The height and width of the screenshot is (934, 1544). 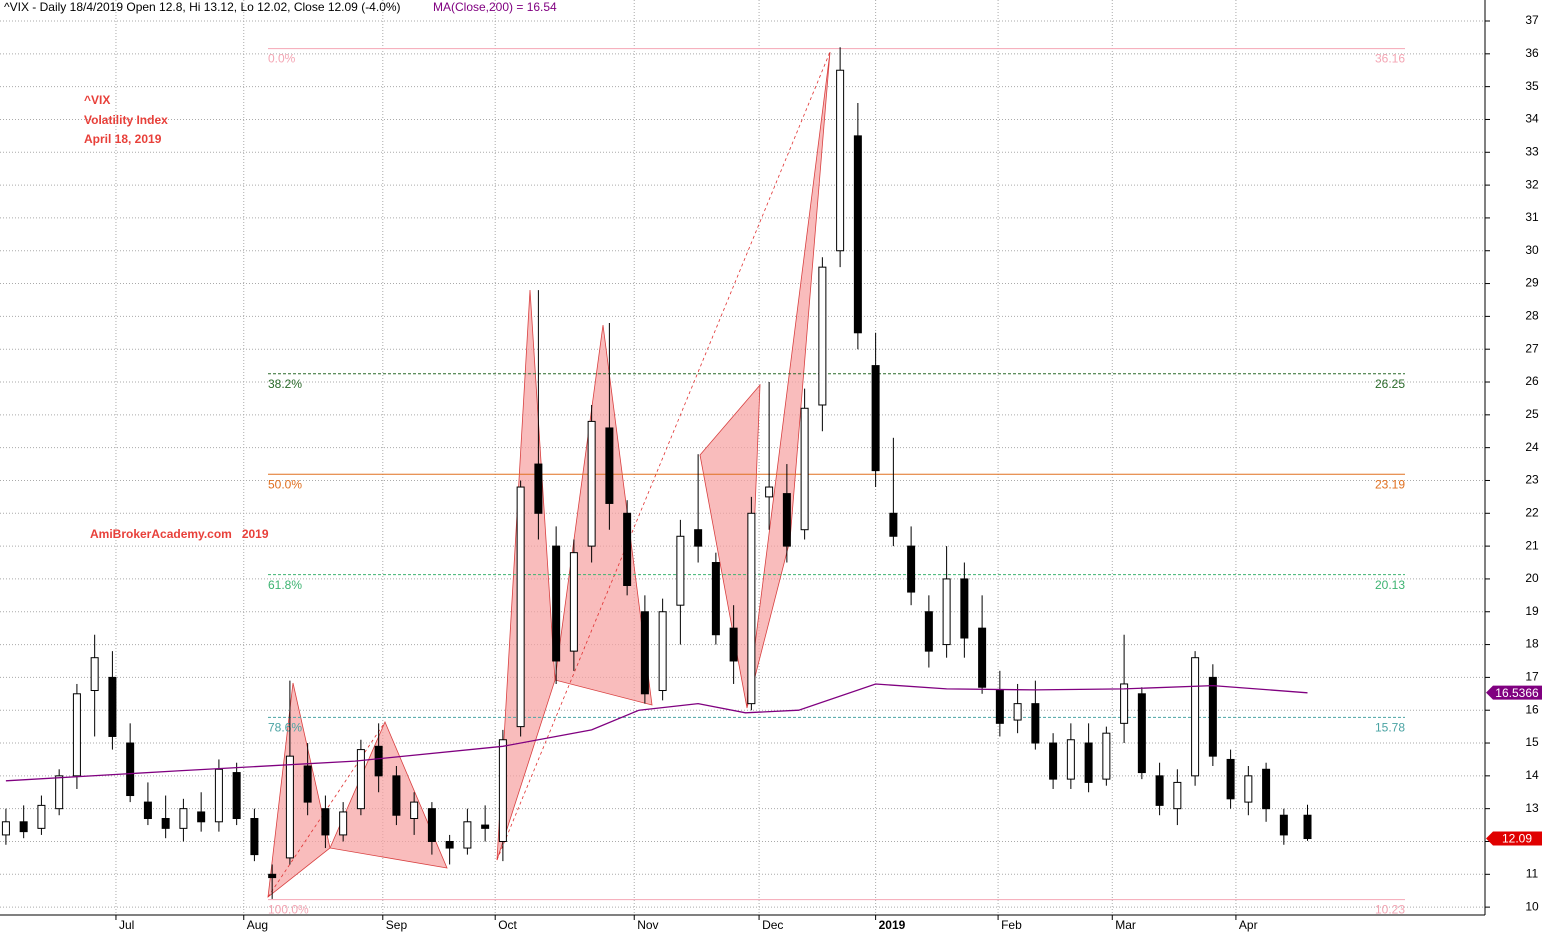 What do you see at coordinates (257, 925) in the screenshot?
I see `x-tick-label: Aug` at bounding box center [257, 925].